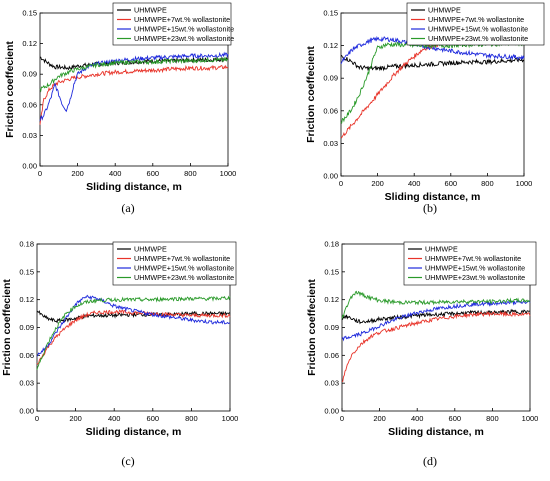 This screenshot has width=550, height=481. I want to click on panel-label: (a), so click(127, 208).